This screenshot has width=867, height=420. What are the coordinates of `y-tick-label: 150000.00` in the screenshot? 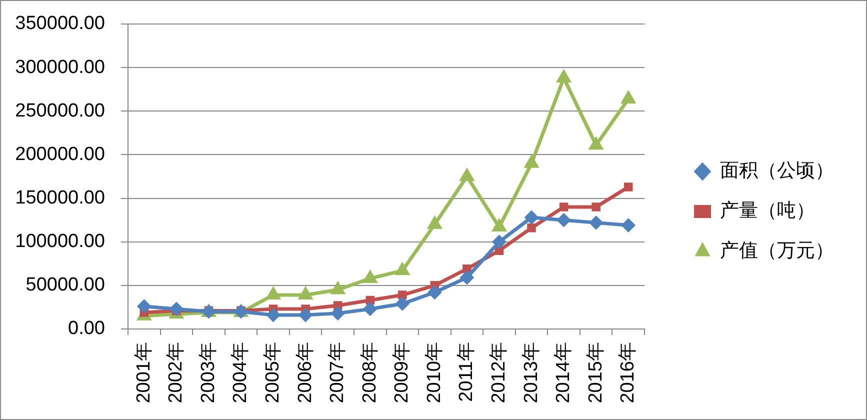 It's located at (60, 198).